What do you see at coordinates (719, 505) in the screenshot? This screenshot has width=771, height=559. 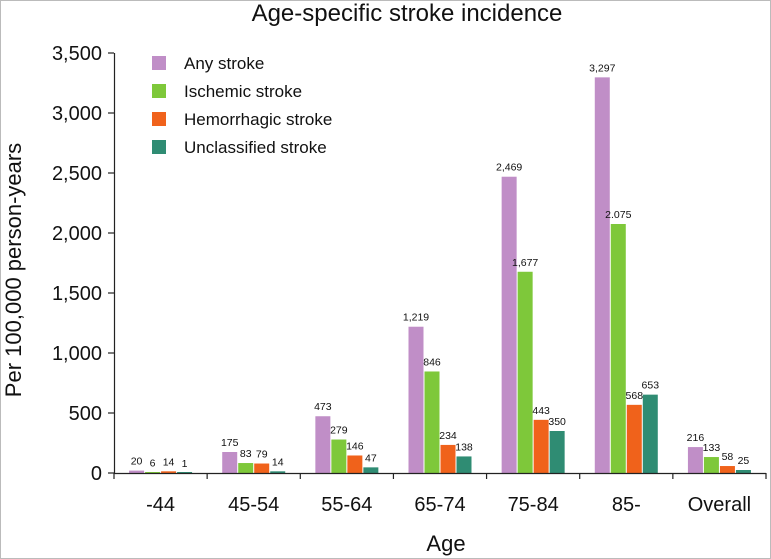 I see `x-category-label: Overall` at bounding box center [719, 505].